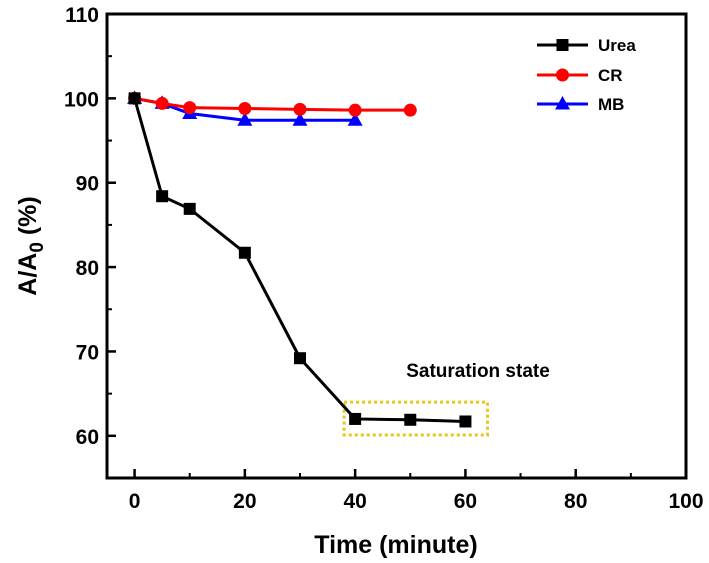 The image size is (709, 563). What do you see at coordinates (562, 75) in the screenshot?
I see `legend-marker-cr` at bounding box center [562, 75].